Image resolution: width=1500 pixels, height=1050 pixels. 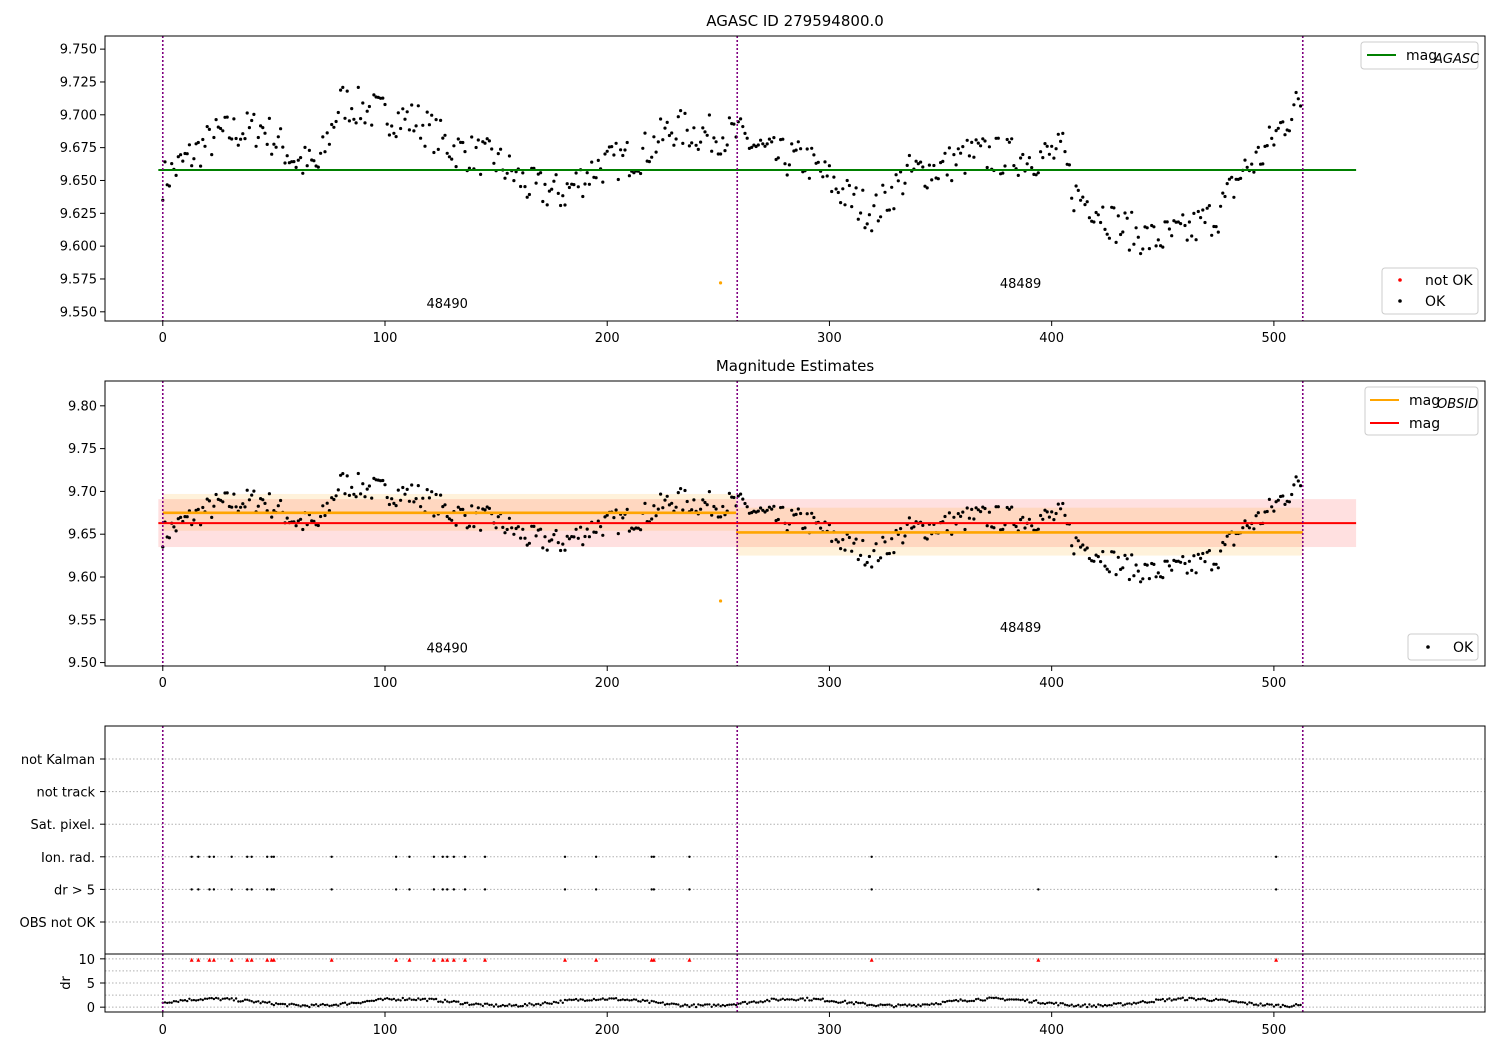 I want to click on dr-excess-marker, so click(x=409, y=959).